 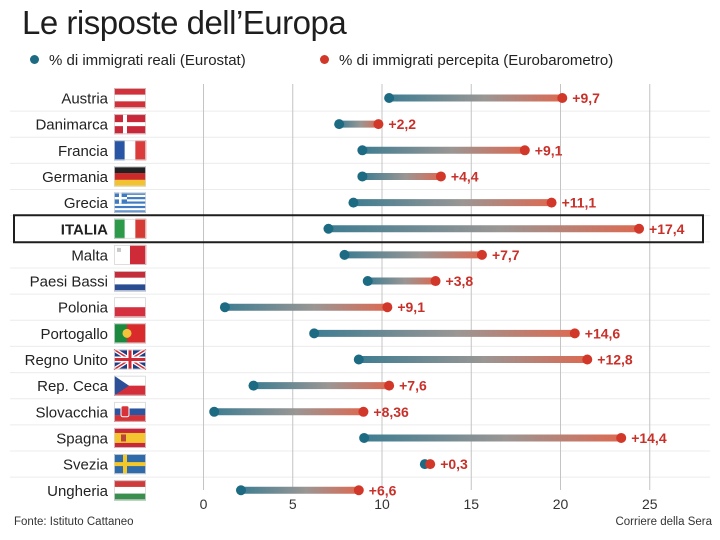 I want to click on italy-flag, so click(x=130, y=228).